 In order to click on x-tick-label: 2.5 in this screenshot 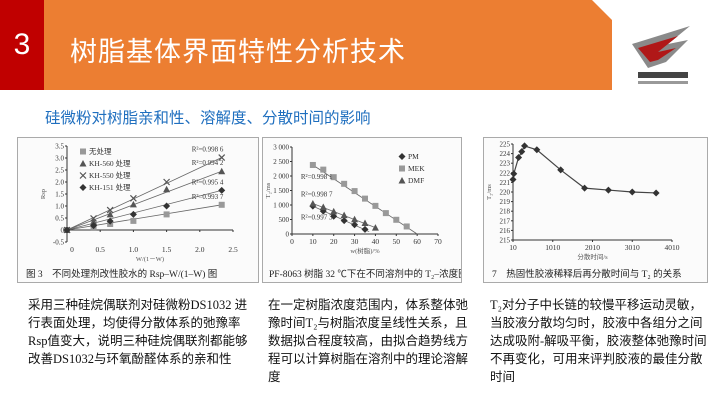, I will do `click(233, 249)`.